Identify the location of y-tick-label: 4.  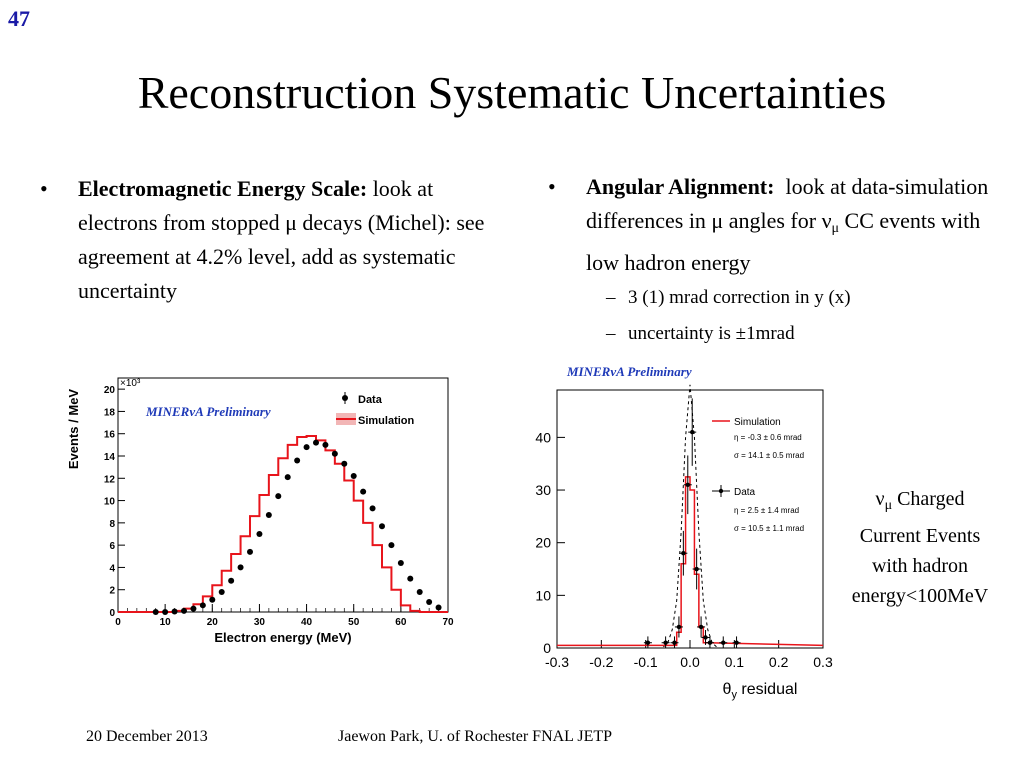
(112, 568).